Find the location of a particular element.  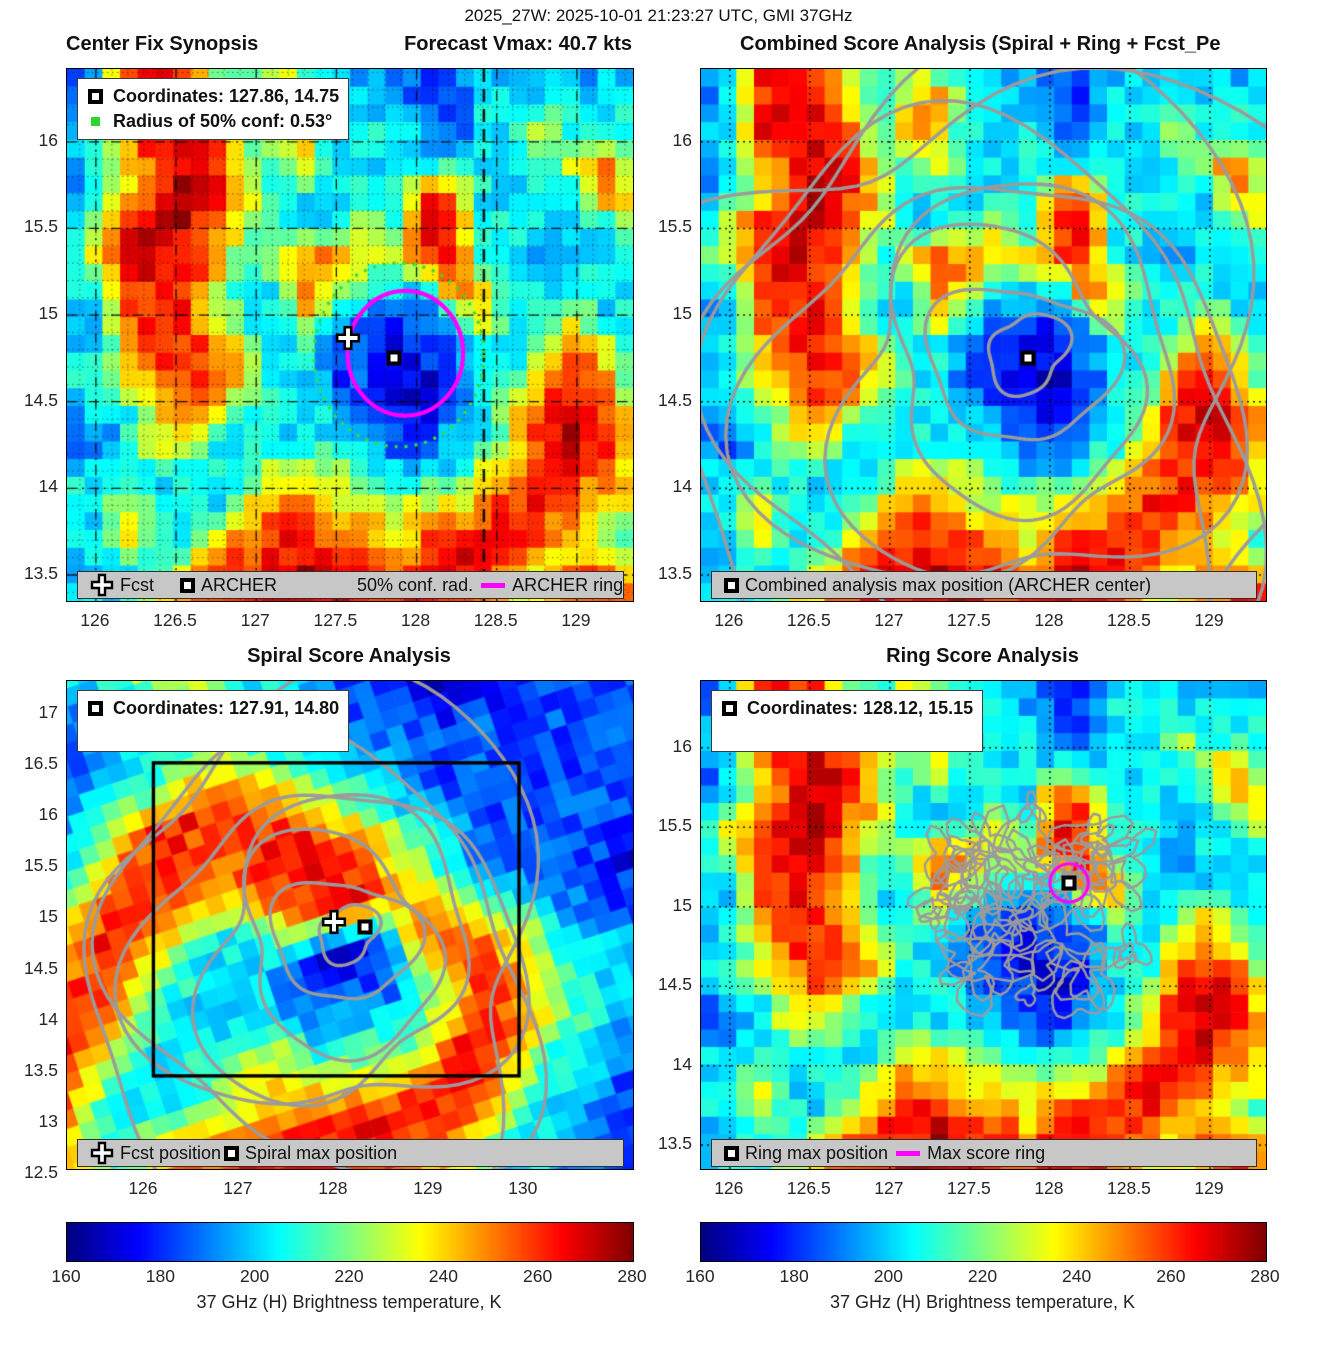

colorbar-right is located at coordinates (983, 1242).